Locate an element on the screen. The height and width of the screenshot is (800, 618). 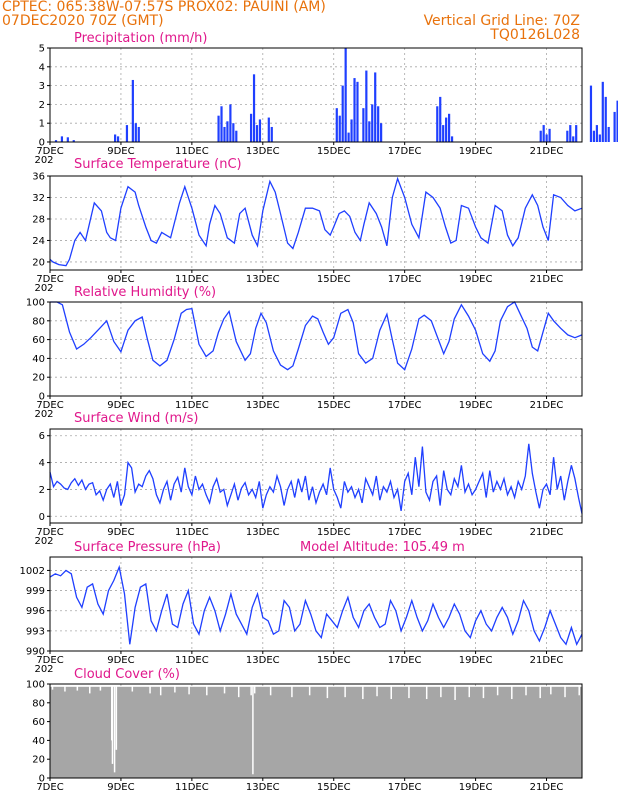
humidity-xtick-label: 15DEC is located at coordinates (334, 405).